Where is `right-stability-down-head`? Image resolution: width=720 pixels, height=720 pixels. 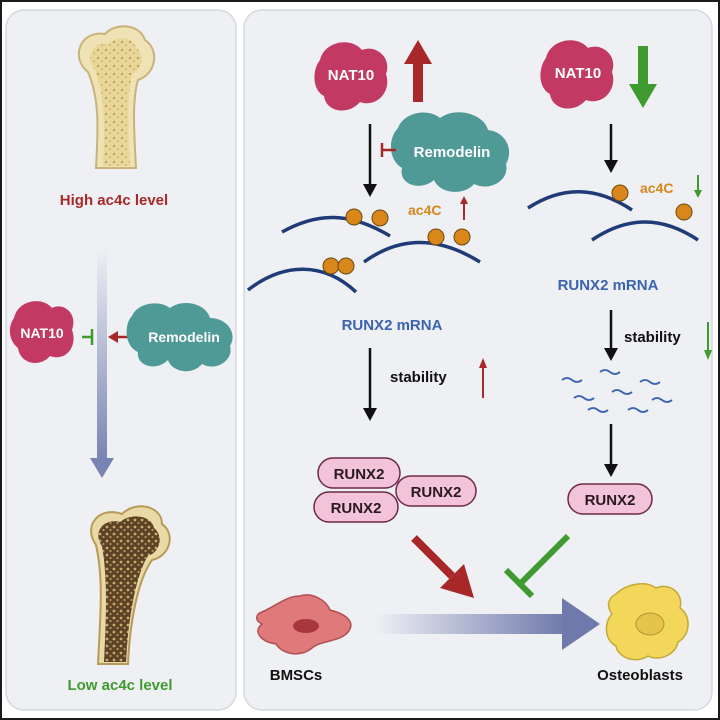 right-stability-down-head is located at coordinates (708, 355).